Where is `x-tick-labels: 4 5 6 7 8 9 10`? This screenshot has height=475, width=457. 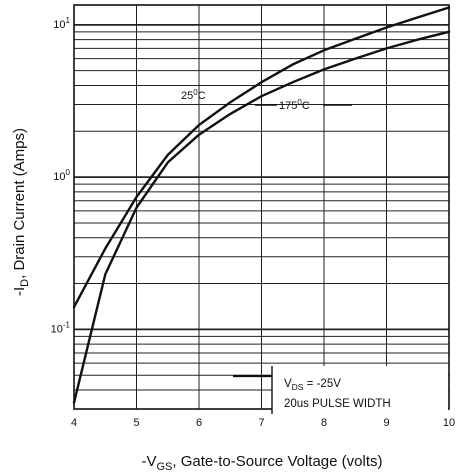 x-tick-labels: 4 5 6 7 8 9 10 is located at coordinates (263, 423).